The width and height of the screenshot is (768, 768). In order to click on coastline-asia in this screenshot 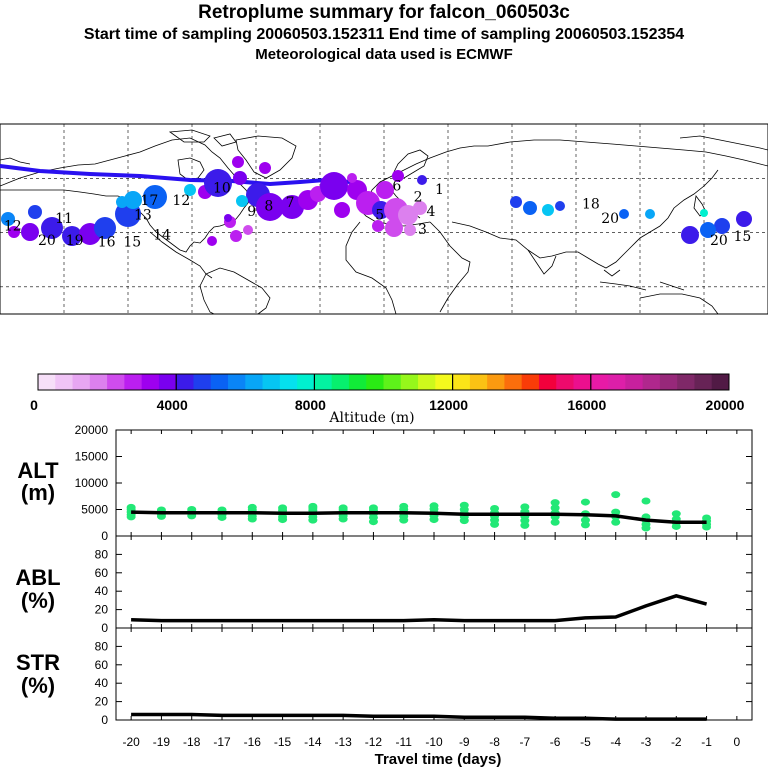, I will do `click(609, 204)`.